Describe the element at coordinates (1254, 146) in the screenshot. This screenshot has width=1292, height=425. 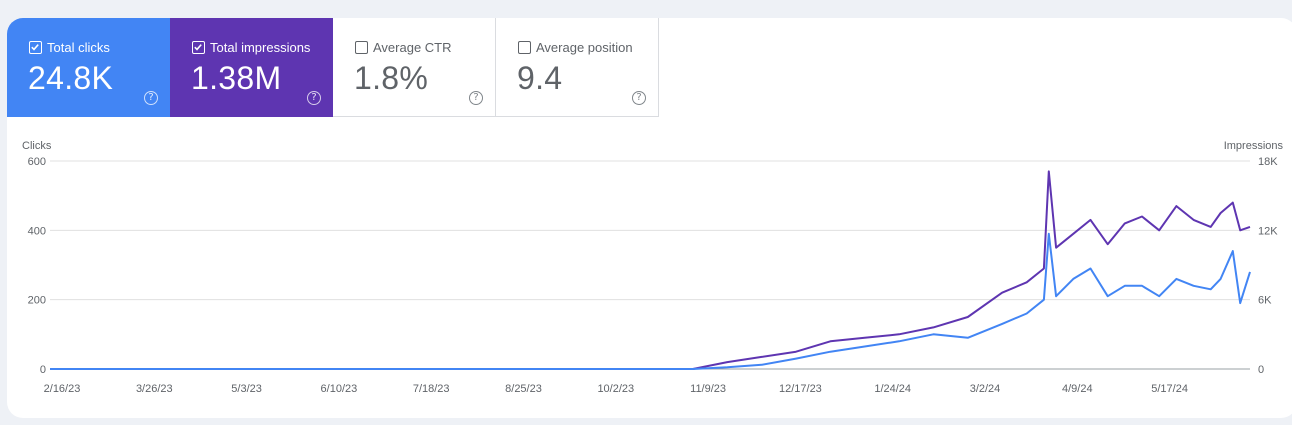
I see `right-axis-label: Impressions` at that location.